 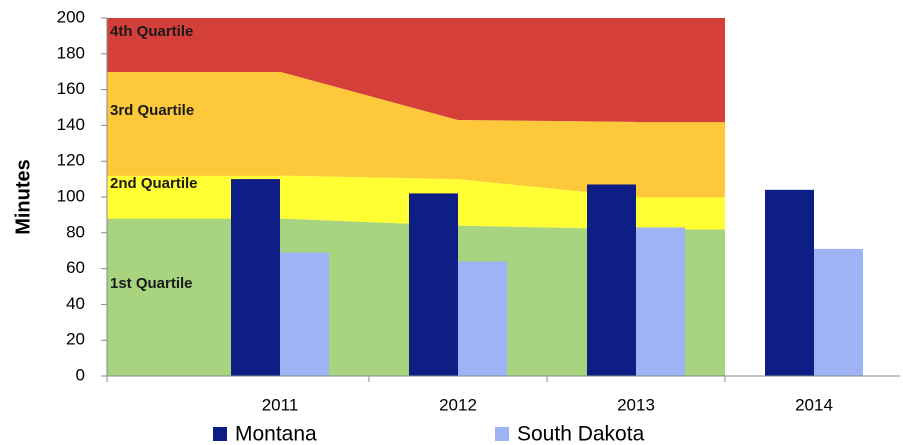 What do you see at coordinates (636, 404) in the screenshot?
I see `x-tick-label: 2013` at bounding box center [636, 404].